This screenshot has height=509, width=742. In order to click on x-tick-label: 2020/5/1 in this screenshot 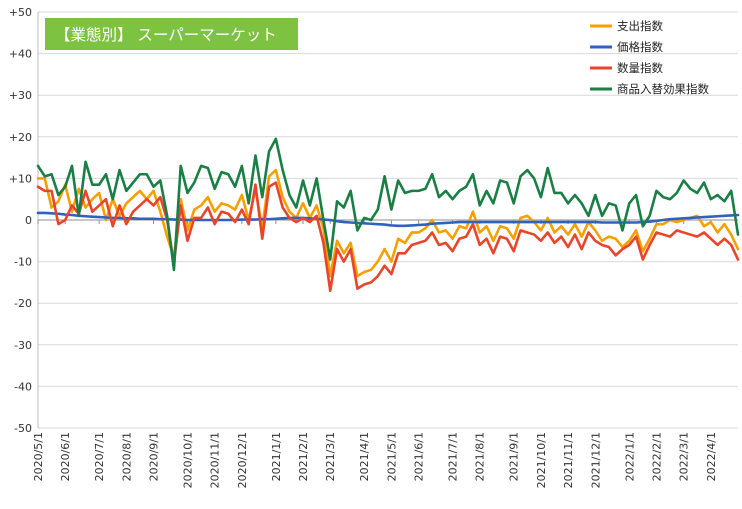, I will do `click(38, 456)`.